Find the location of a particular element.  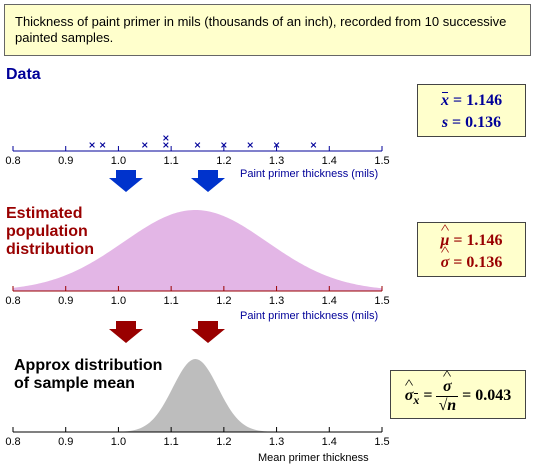

population-tick-label: 1.4 is located at coordinates (329, 301).